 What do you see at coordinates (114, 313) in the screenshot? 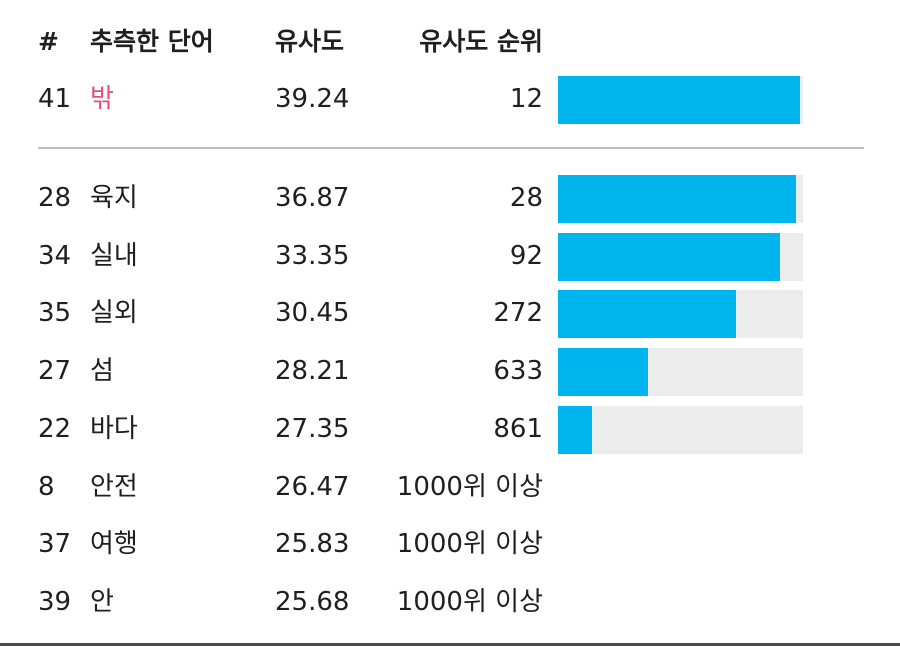
I see `guess-word: 실외` at bounding box center [114, 313].